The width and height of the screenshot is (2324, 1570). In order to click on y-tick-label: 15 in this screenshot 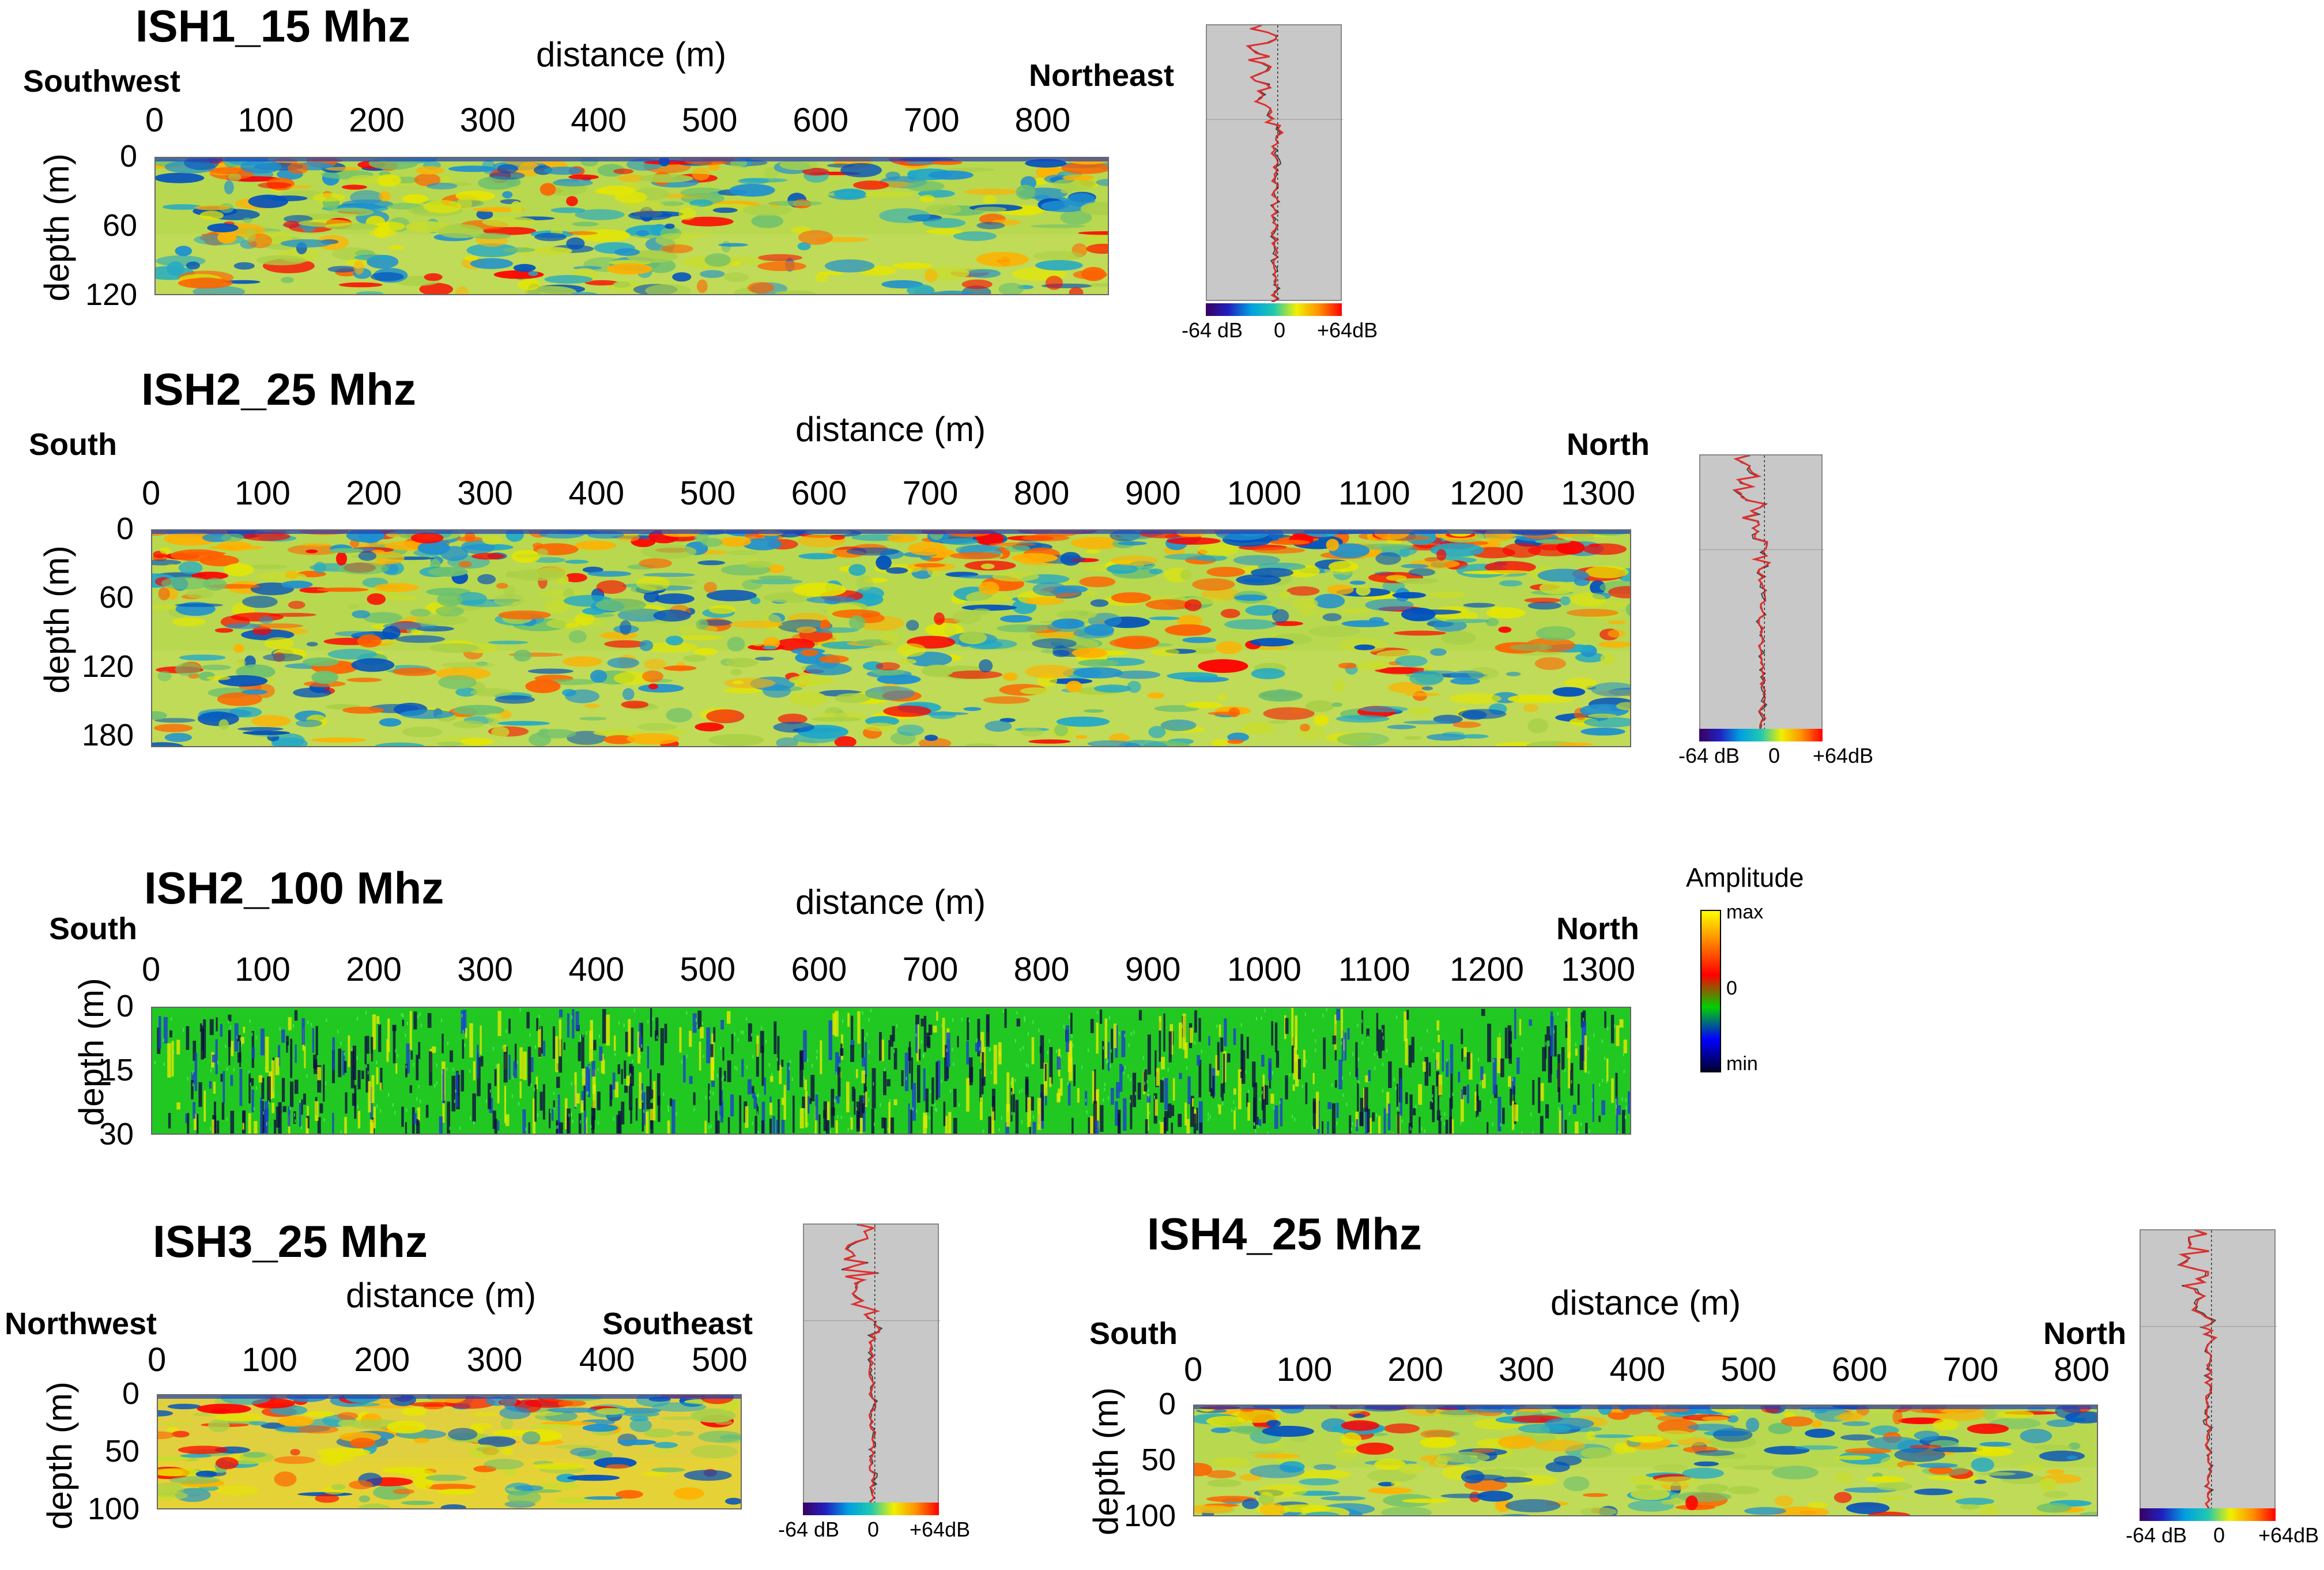, I will do `click(116, 1070)`.